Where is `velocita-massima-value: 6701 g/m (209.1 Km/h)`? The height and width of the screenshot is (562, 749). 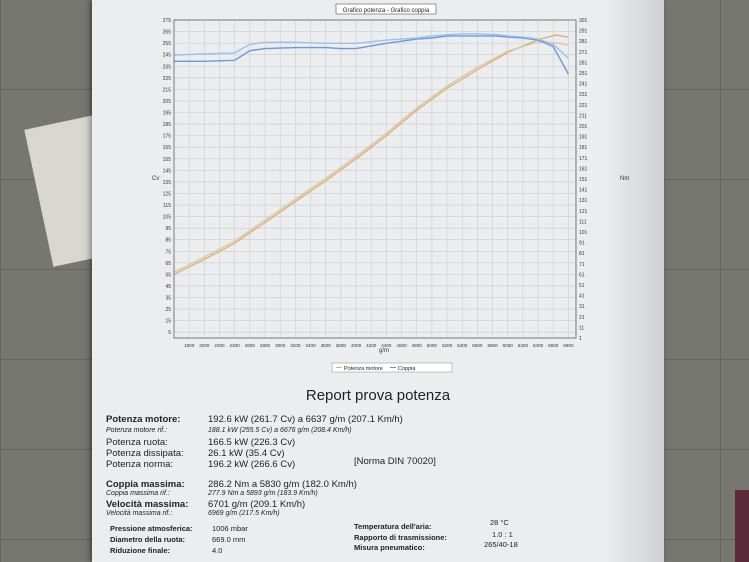 velocita-massima-value: 6701 g/m (209.1 Km/h) is located at coordinates (257, 504).